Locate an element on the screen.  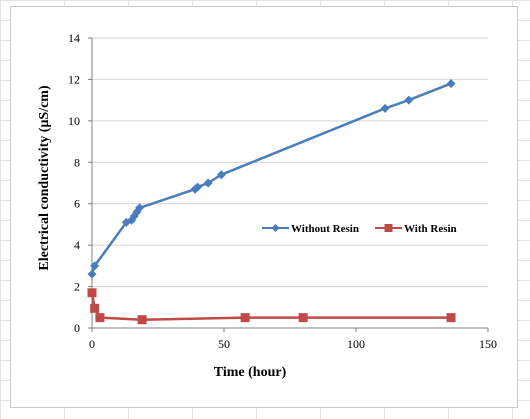
legend-label-without-resin: Without Resin is located at coordinates (325, 229).